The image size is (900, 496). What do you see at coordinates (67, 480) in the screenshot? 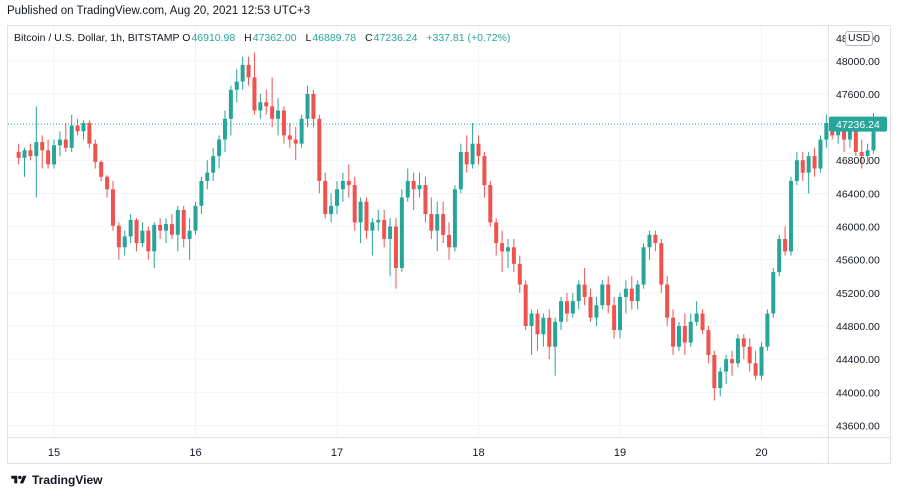
I see `footer-brand: TradingView` at bounding box center [67, 480].